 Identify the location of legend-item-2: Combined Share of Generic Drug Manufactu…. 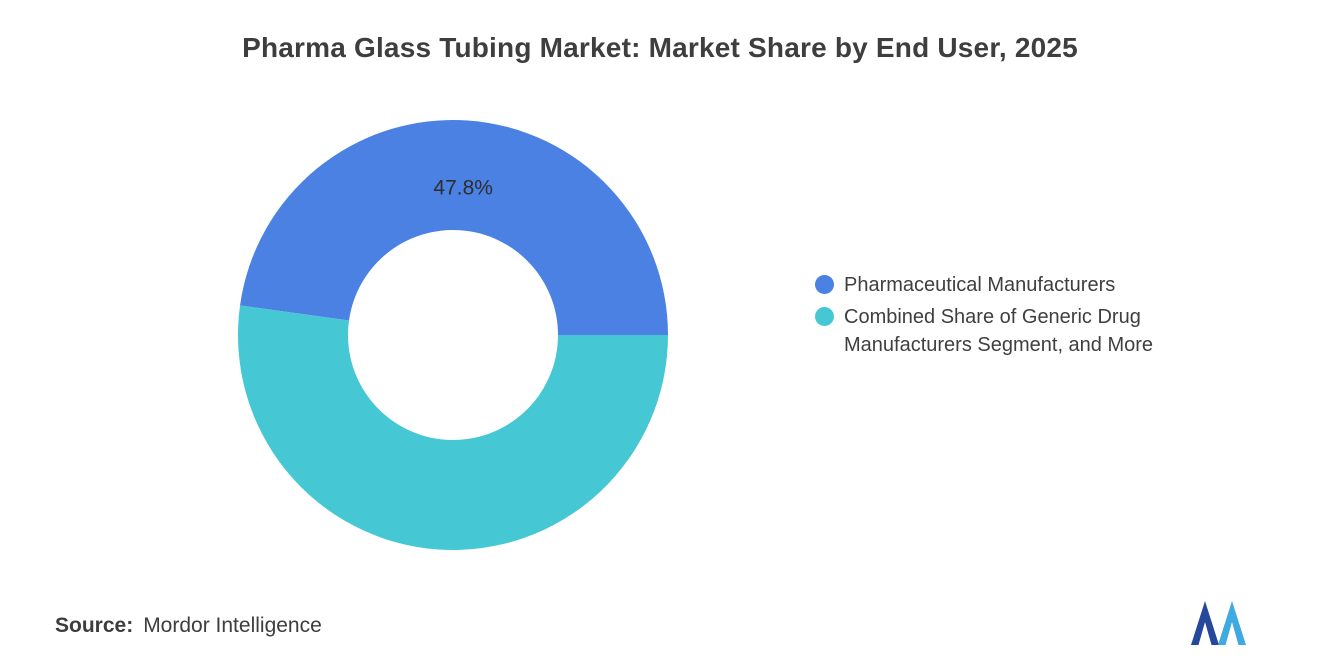
(1004, 331).